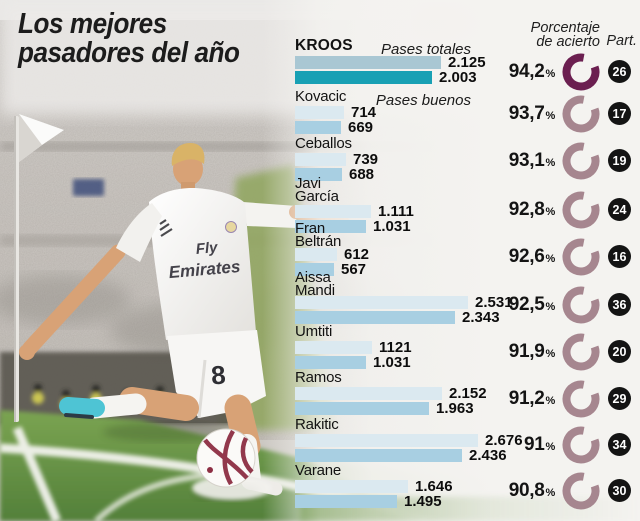 The height and width of the screenshot is (521, 640). What do you see at coordinates (315, 284) in the screenshot?
I see `player-name: Aissa Mandi` at bounding box center [315, 284].